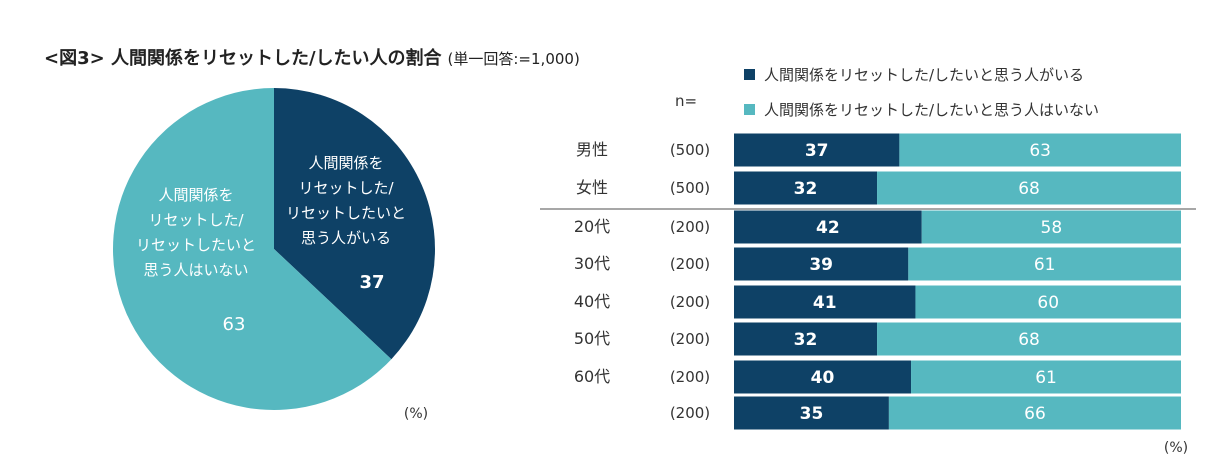 Image resolution: width=1216 pixels, height=470 pixels. What do you see at coordinates (592, 263) in the screenshot?
I see `category-label: 30代` at bounding box center [592, 263].